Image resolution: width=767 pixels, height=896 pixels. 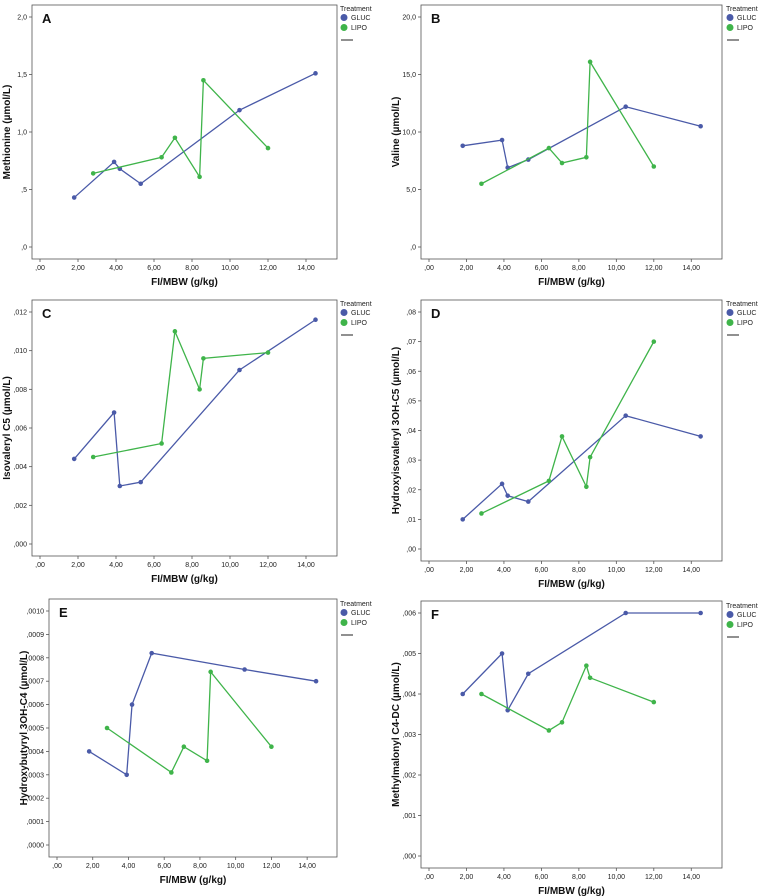 I want to click on y-tick-label: ,0003, so click(x=35, y=775).